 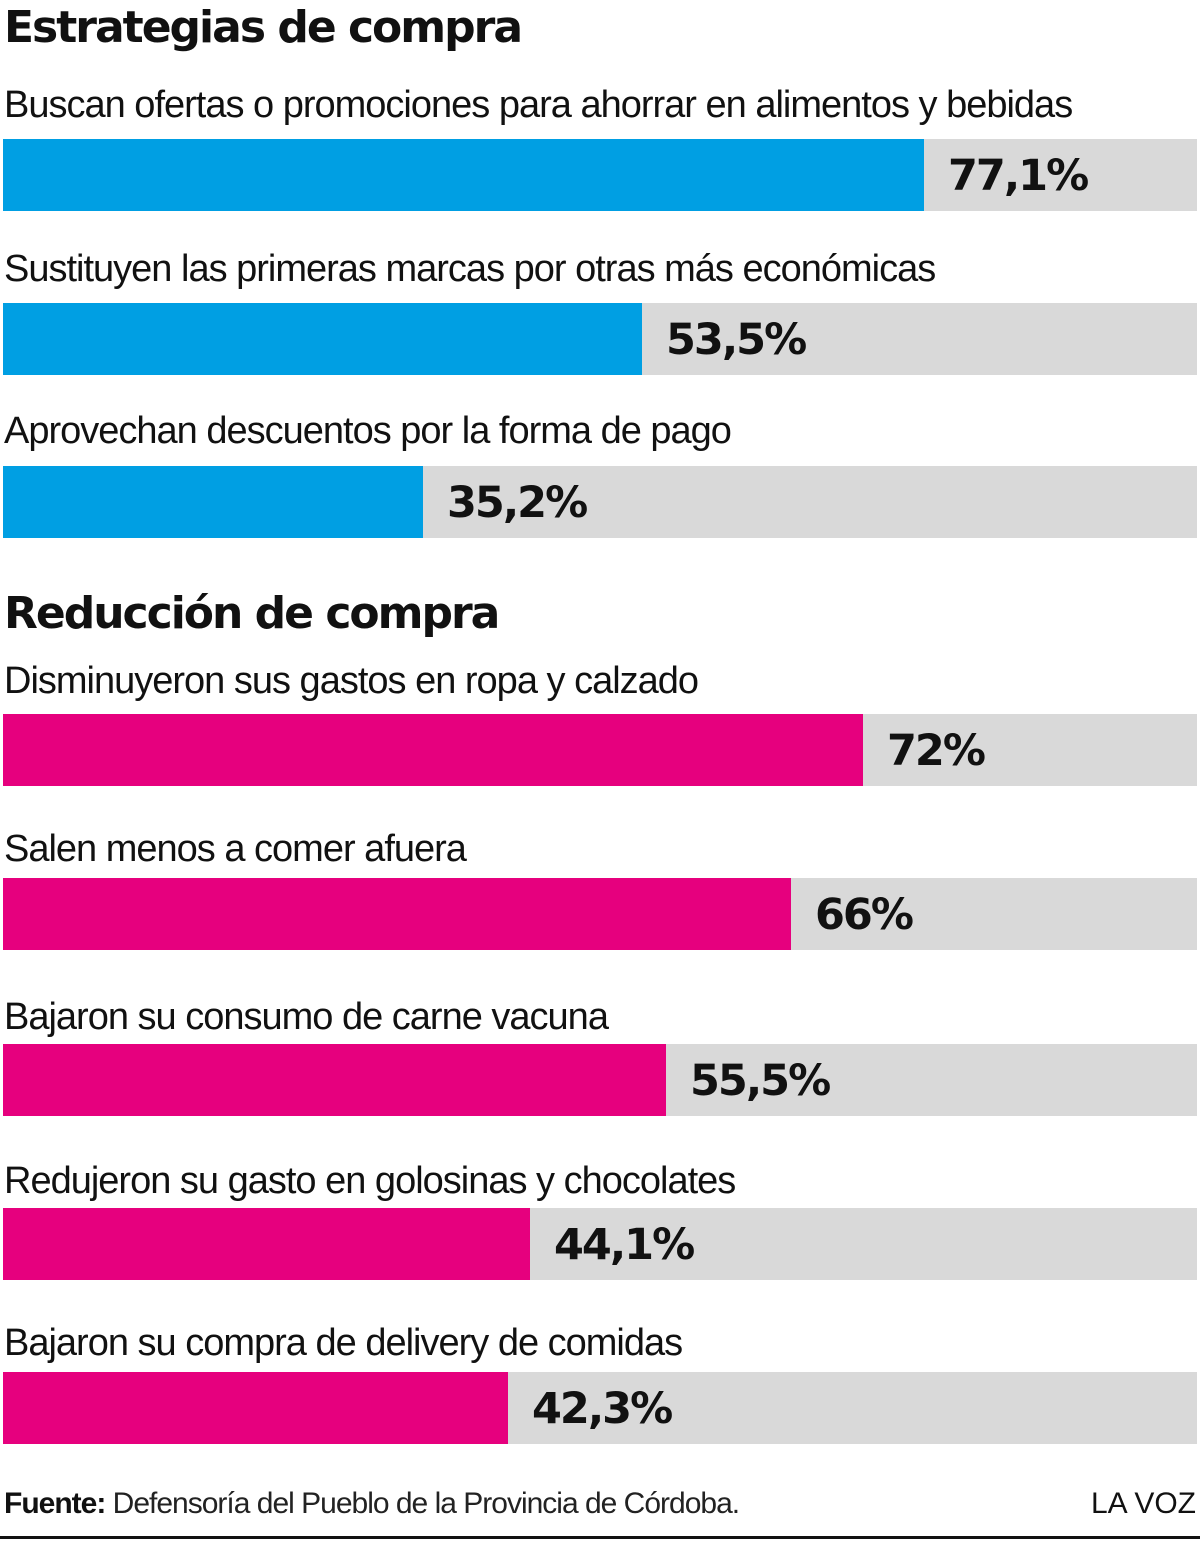 What do you see at coordinates (517, 503) in the screenshot?
I see `bar-value-label: 35,2%` at bounding box center [517, 503].